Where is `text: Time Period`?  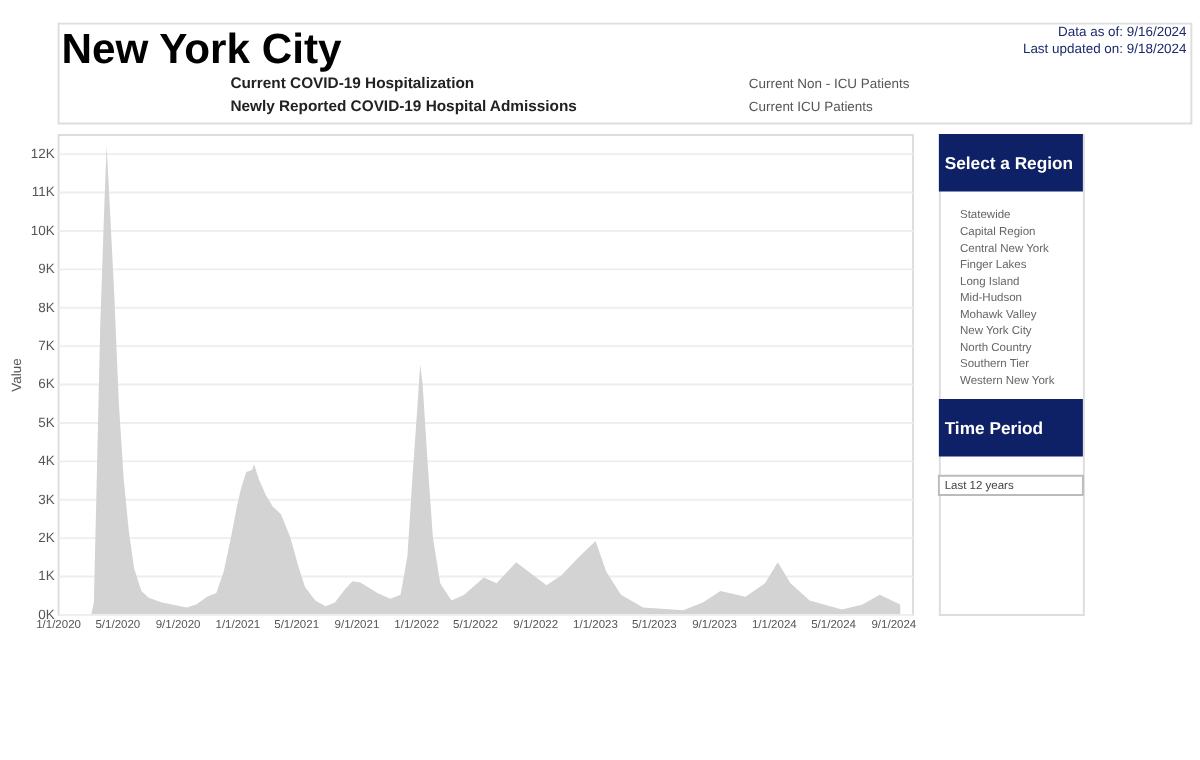
text: Time Period is located at coordinates (994, 427).